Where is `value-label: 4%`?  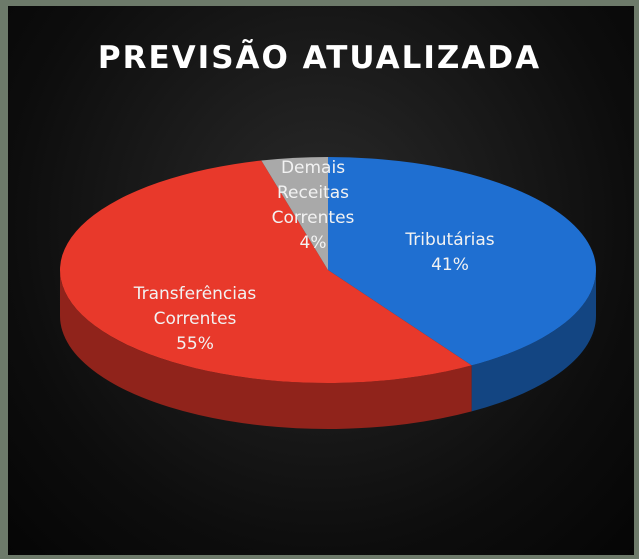
value-label: 4% is located at coordinates (313, 243).